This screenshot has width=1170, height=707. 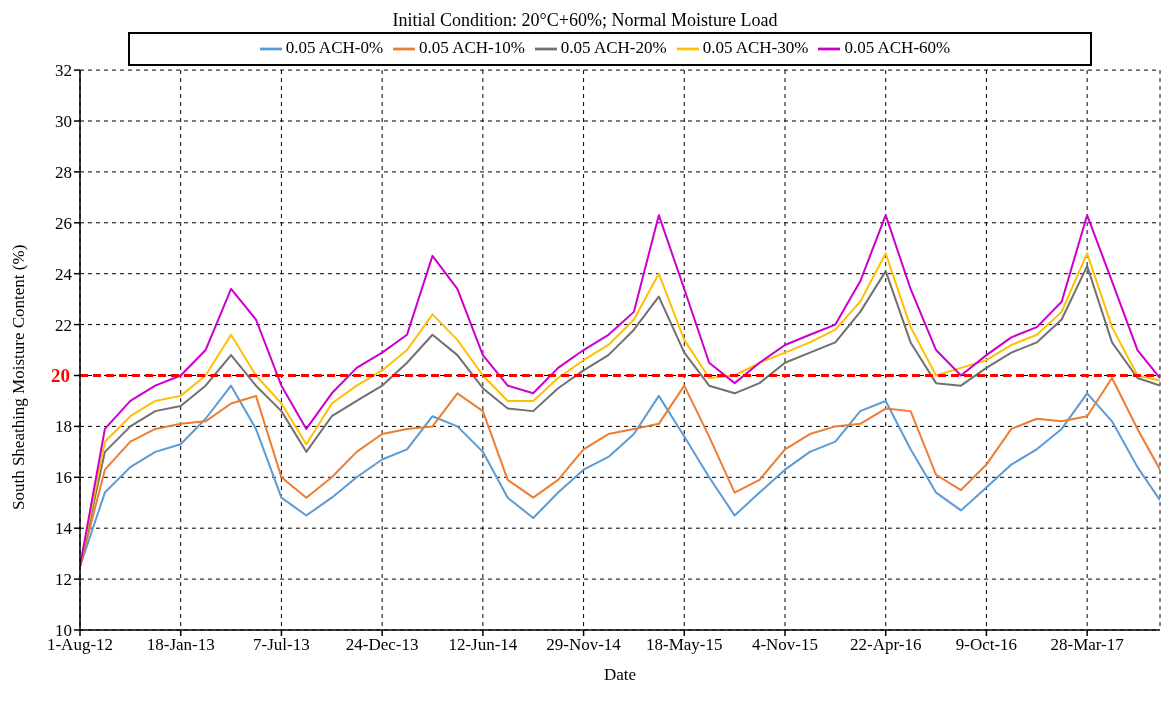 What do you see at coordinates (585, 20) in the screenshot?
I see `chart-title: Initial Condition: 20°C+60%; Normal Moisture Load` at bounding box center [585, 20].